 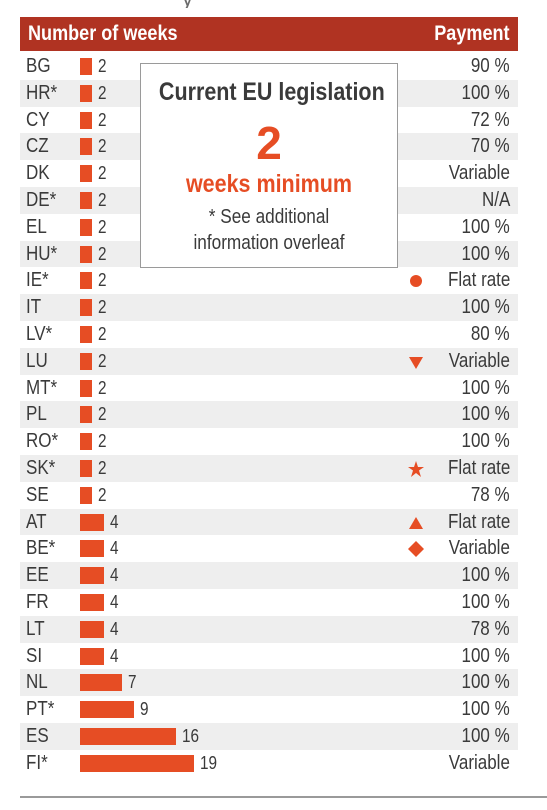 I want to click on country-code: CZ, so click(x=37, y=146).